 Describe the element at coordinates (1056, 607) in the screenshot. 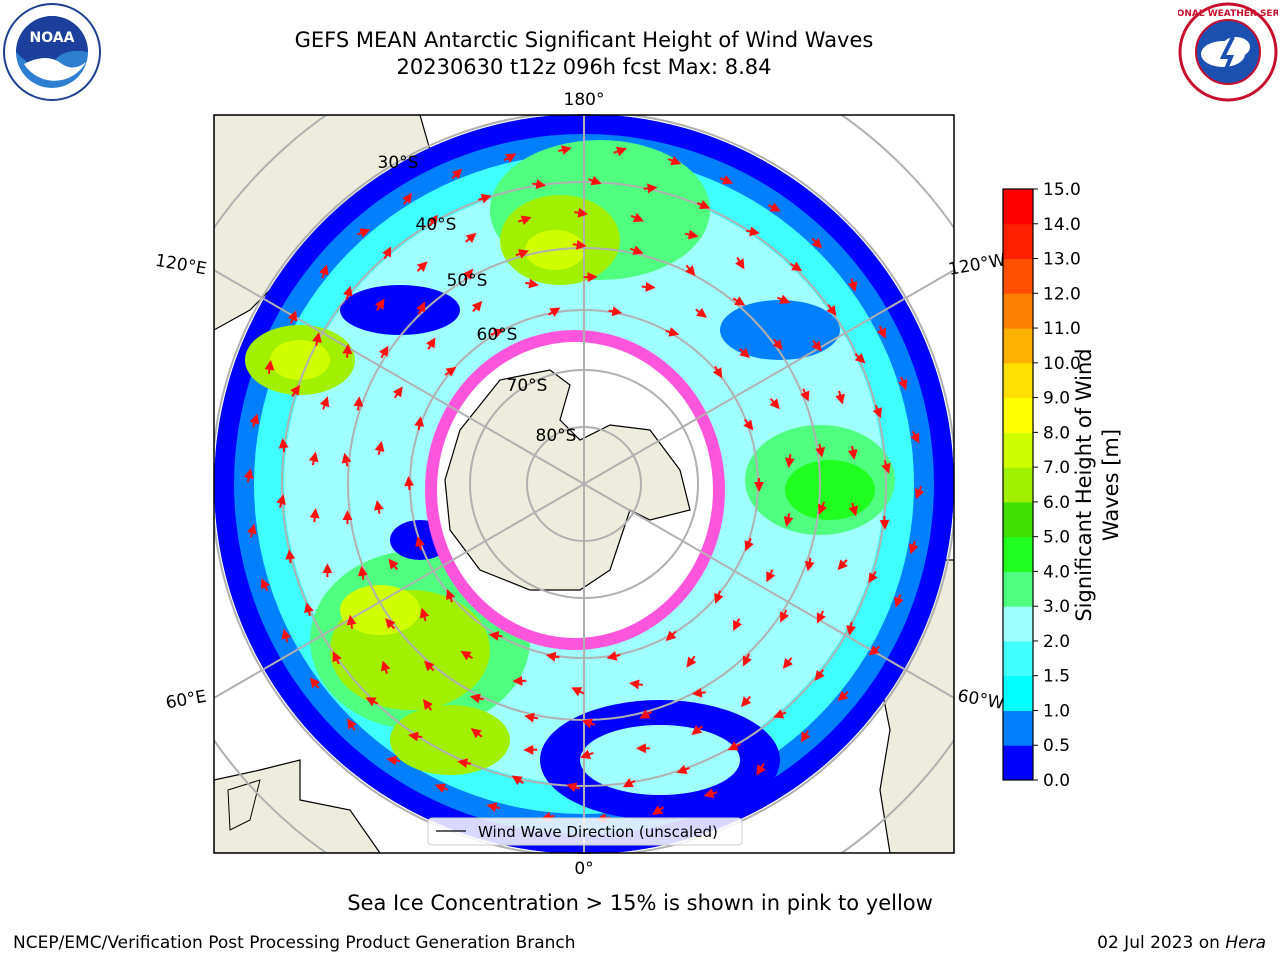

I see `colorbar-tick-label: 3.0` at that location.